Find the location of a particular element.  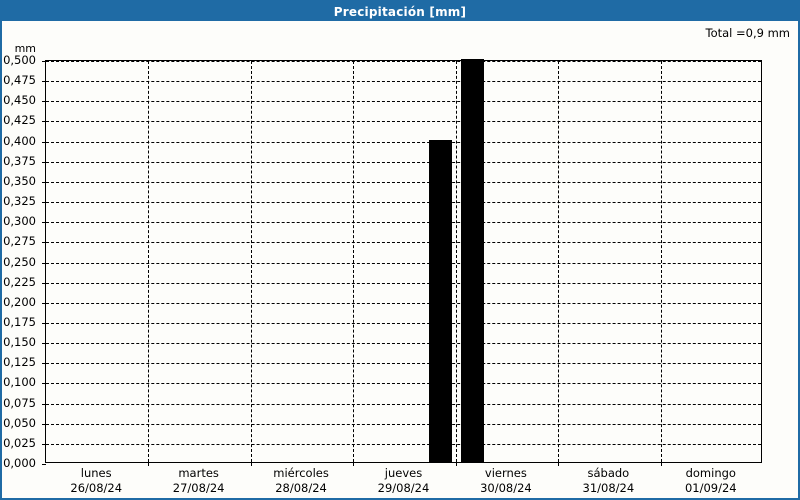

x-axis-tick-2: miércoles 28/08/24 is located at coordinates (301, 481).